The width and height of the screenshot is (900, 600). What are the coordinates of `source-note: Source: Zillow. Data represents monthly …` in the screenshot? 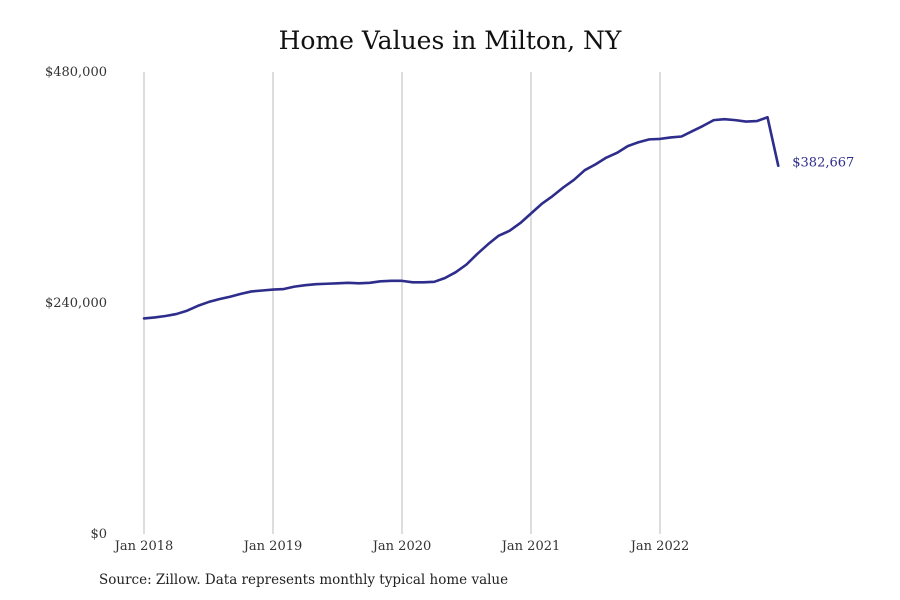 It's located at (304, 580).